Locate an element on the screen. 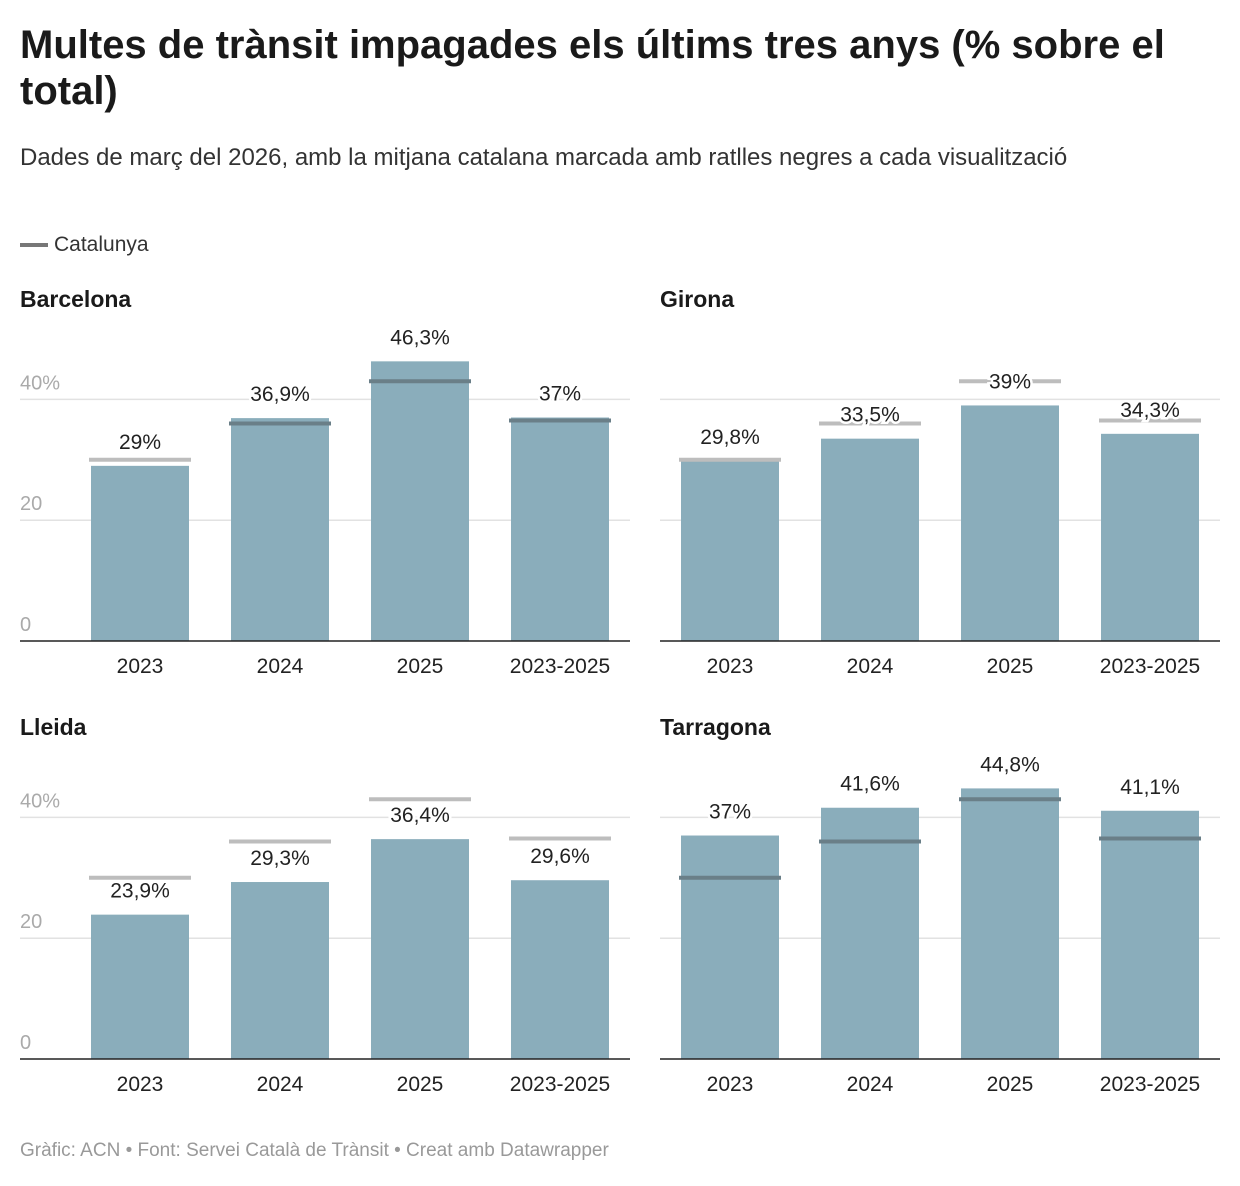  data-label: 44,8% is located at coordinates (1010, 764).